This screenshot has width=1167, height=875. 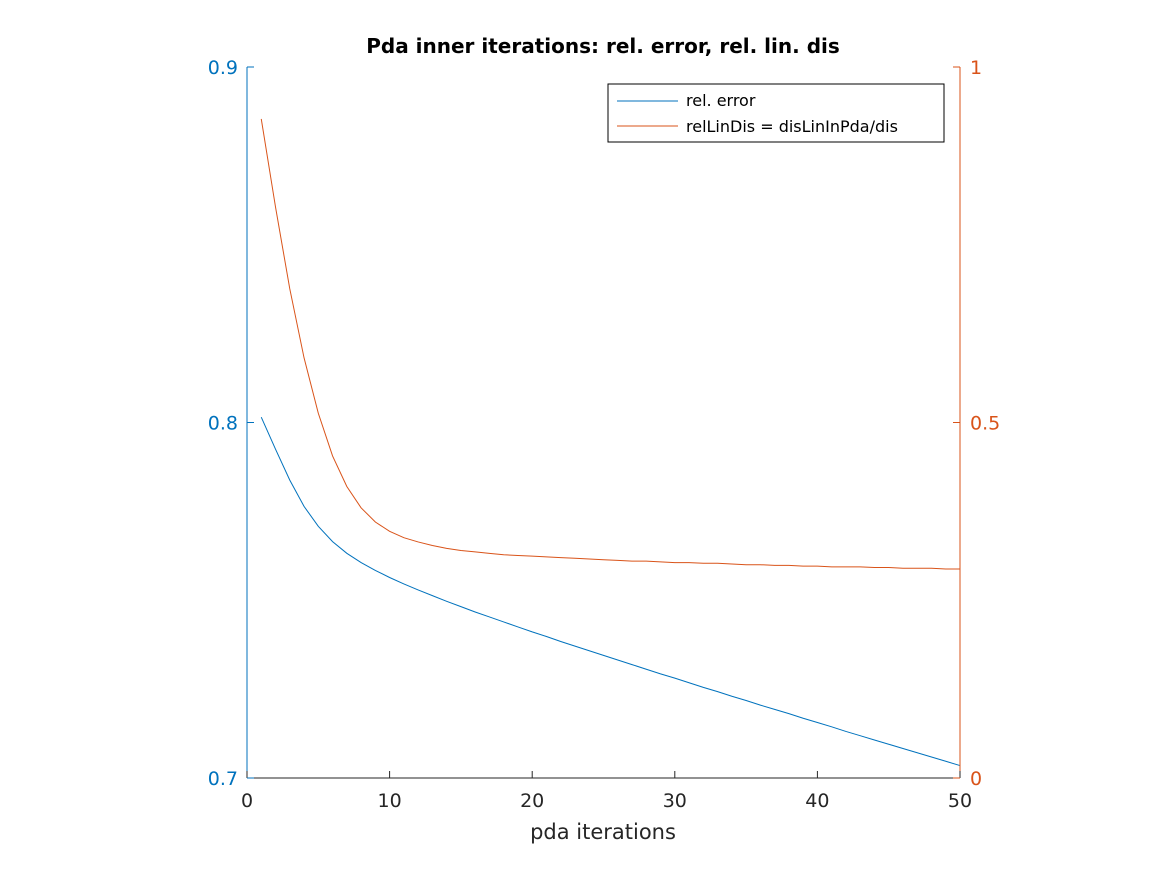 I want to click on x-axis-label: pda iterations, so click(x=603, y=832).